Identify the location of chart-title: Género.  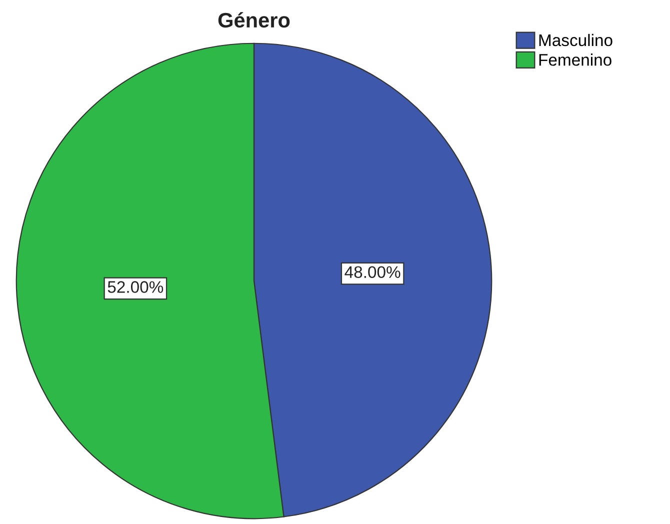
(254, 20).